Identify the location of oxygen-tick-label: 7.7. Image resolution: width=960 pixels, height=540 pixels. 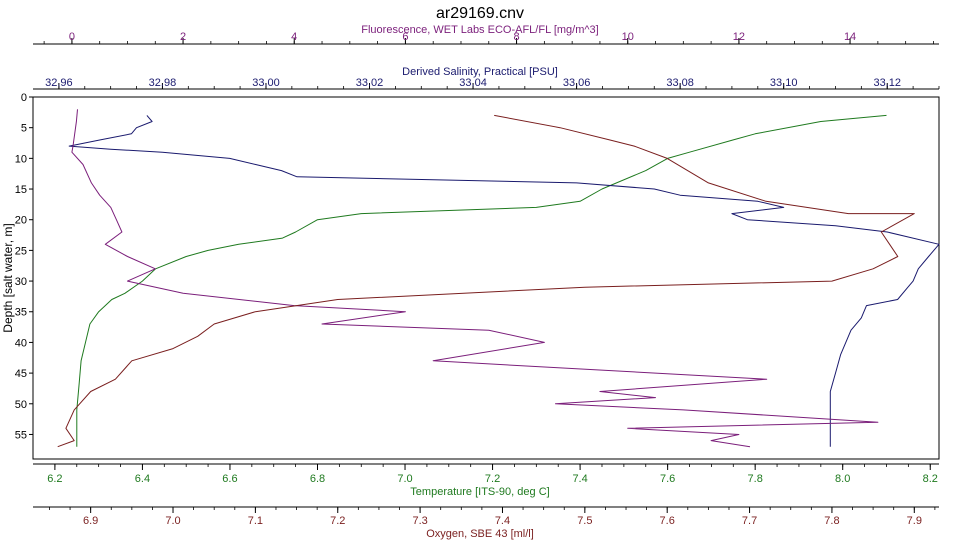
(749, 521).